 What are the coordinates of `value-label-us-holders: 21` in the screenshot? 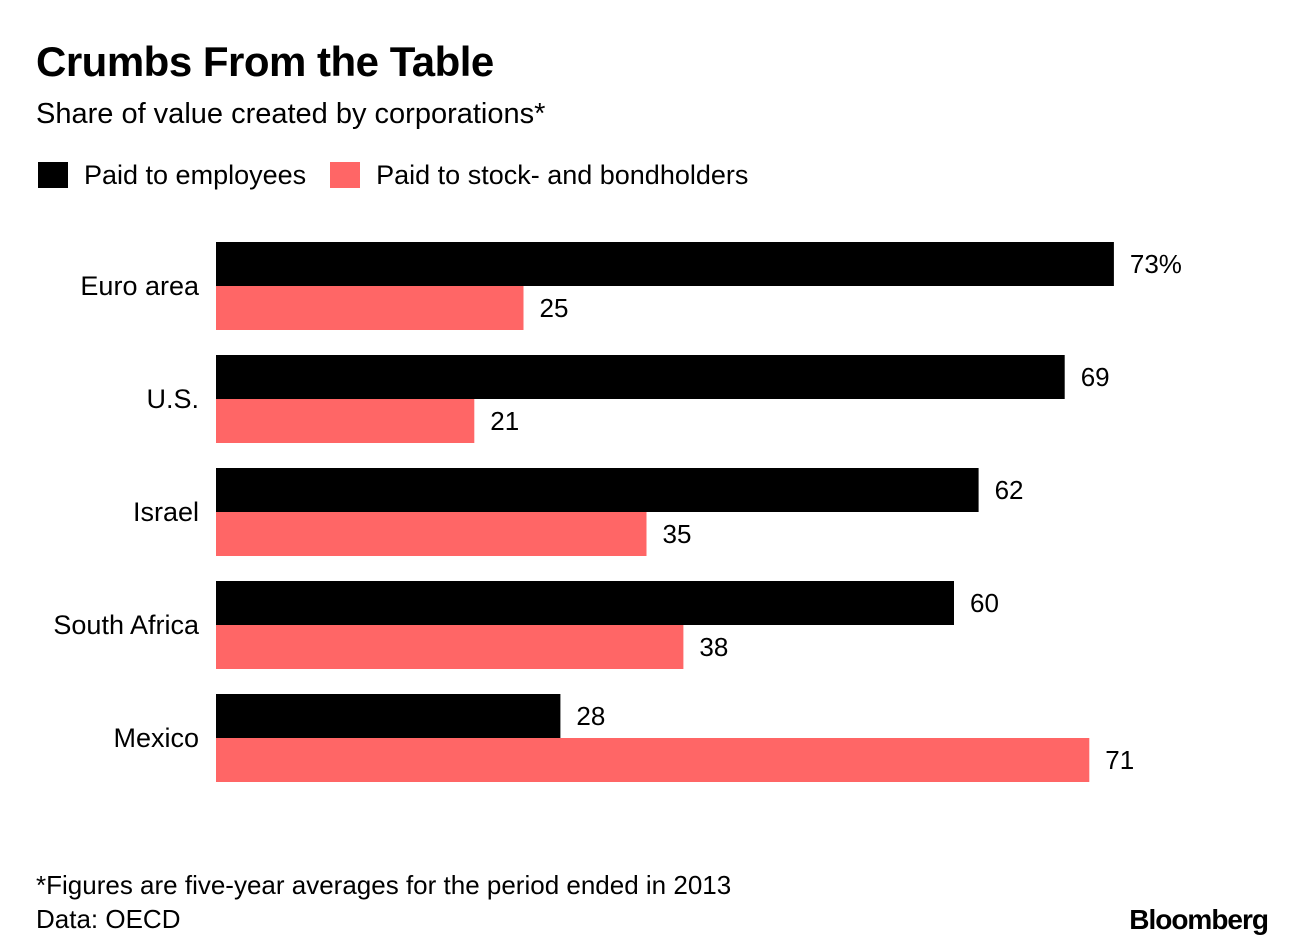 It's located at (504, 421).